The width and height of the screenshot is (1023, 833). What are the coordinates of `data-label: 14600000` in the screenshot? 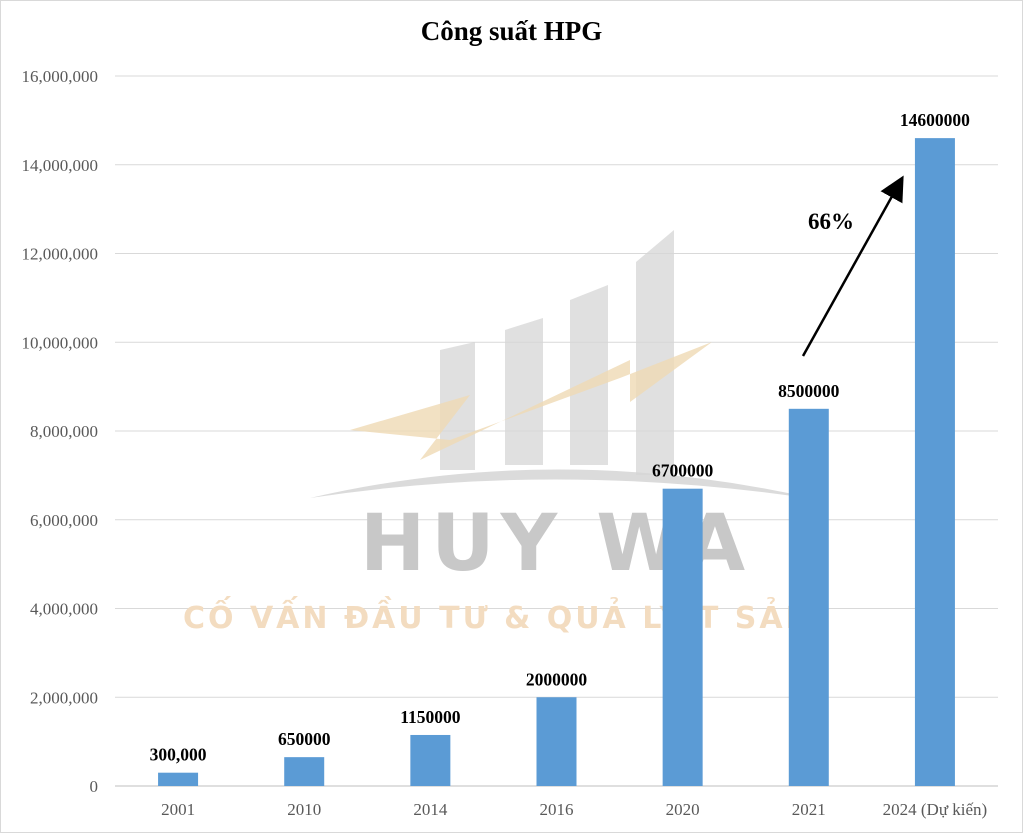 It's located at (935, 120).